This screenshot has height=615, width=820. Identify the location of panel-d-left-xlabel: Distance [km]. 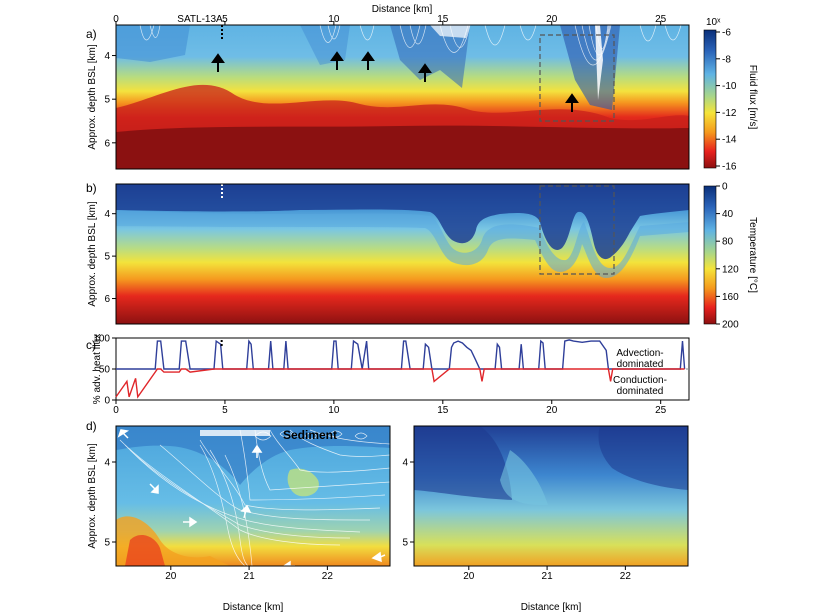
(253, 607).